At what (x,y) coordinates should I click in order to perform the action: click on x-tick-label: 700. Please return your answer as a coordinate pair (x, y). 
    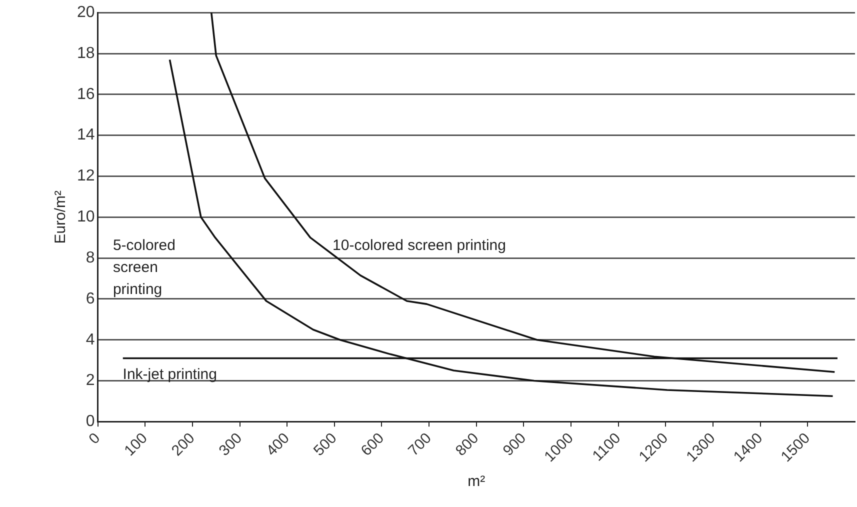
    Looking at the image, I should click on (420, 445).